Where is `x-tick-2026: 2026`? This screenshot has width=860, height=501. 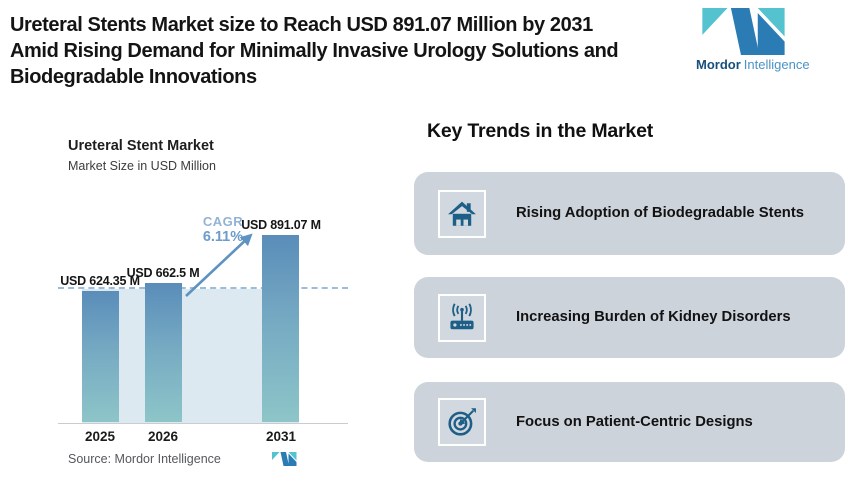 x-tick-2026: 2026 is located at coordinates (163, 436).